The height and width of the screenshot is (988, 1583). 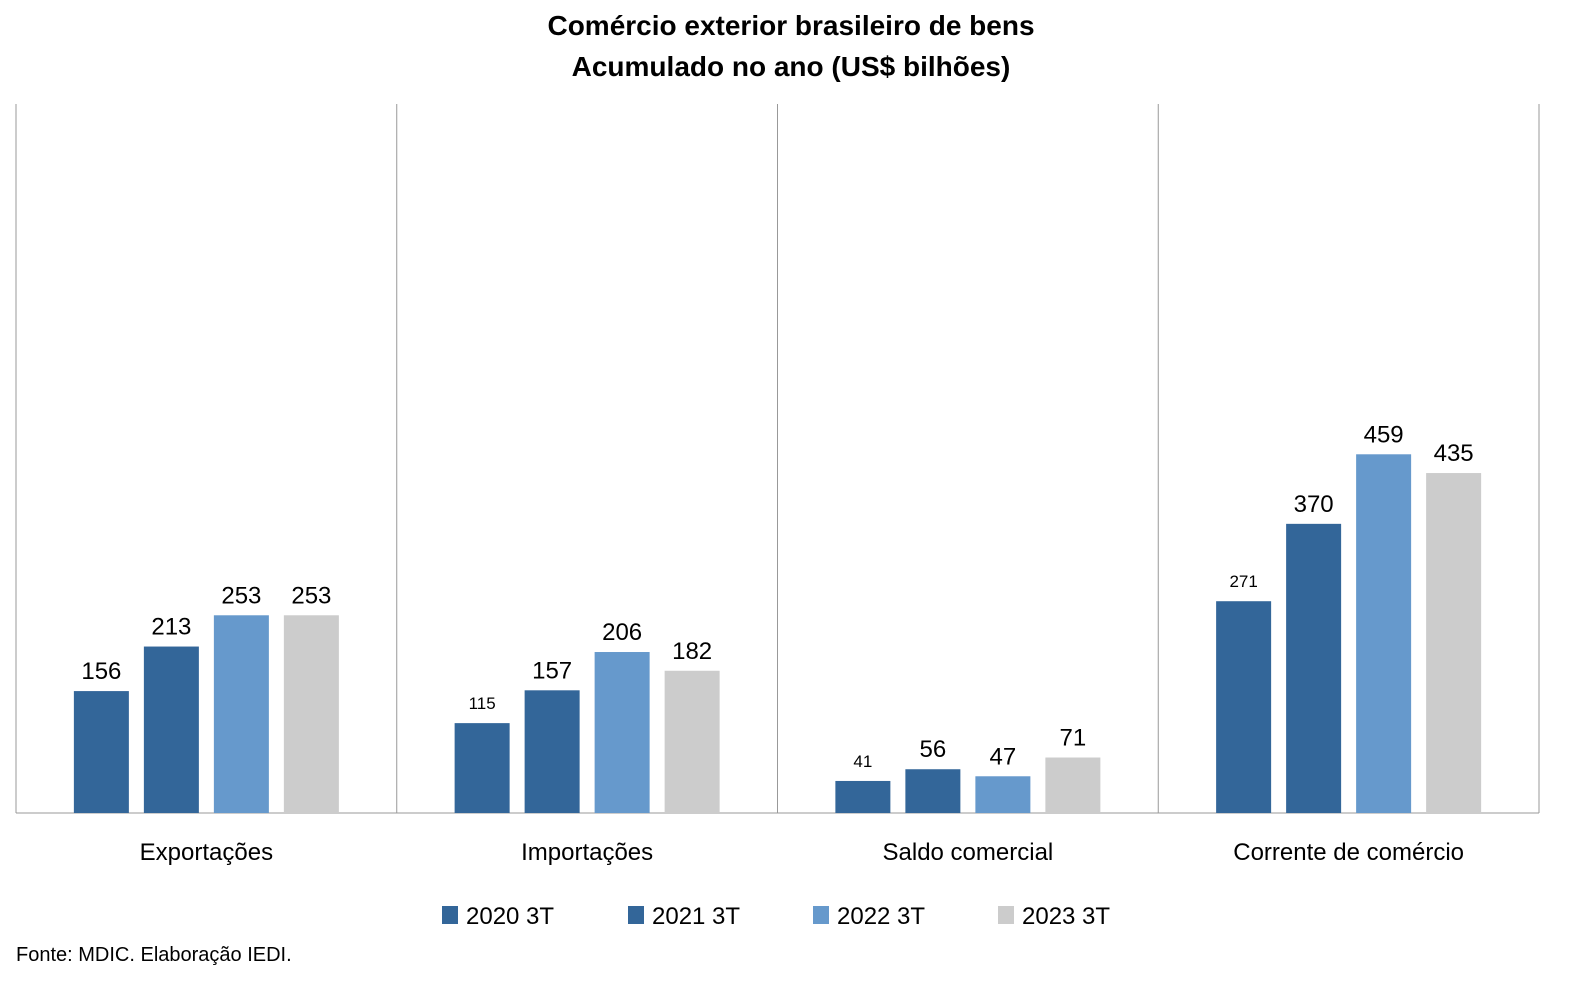 What do you see at coordinates (1384, 434) in the screenshot?
I see `data-label: 459` at bounding box center [1384, 434].